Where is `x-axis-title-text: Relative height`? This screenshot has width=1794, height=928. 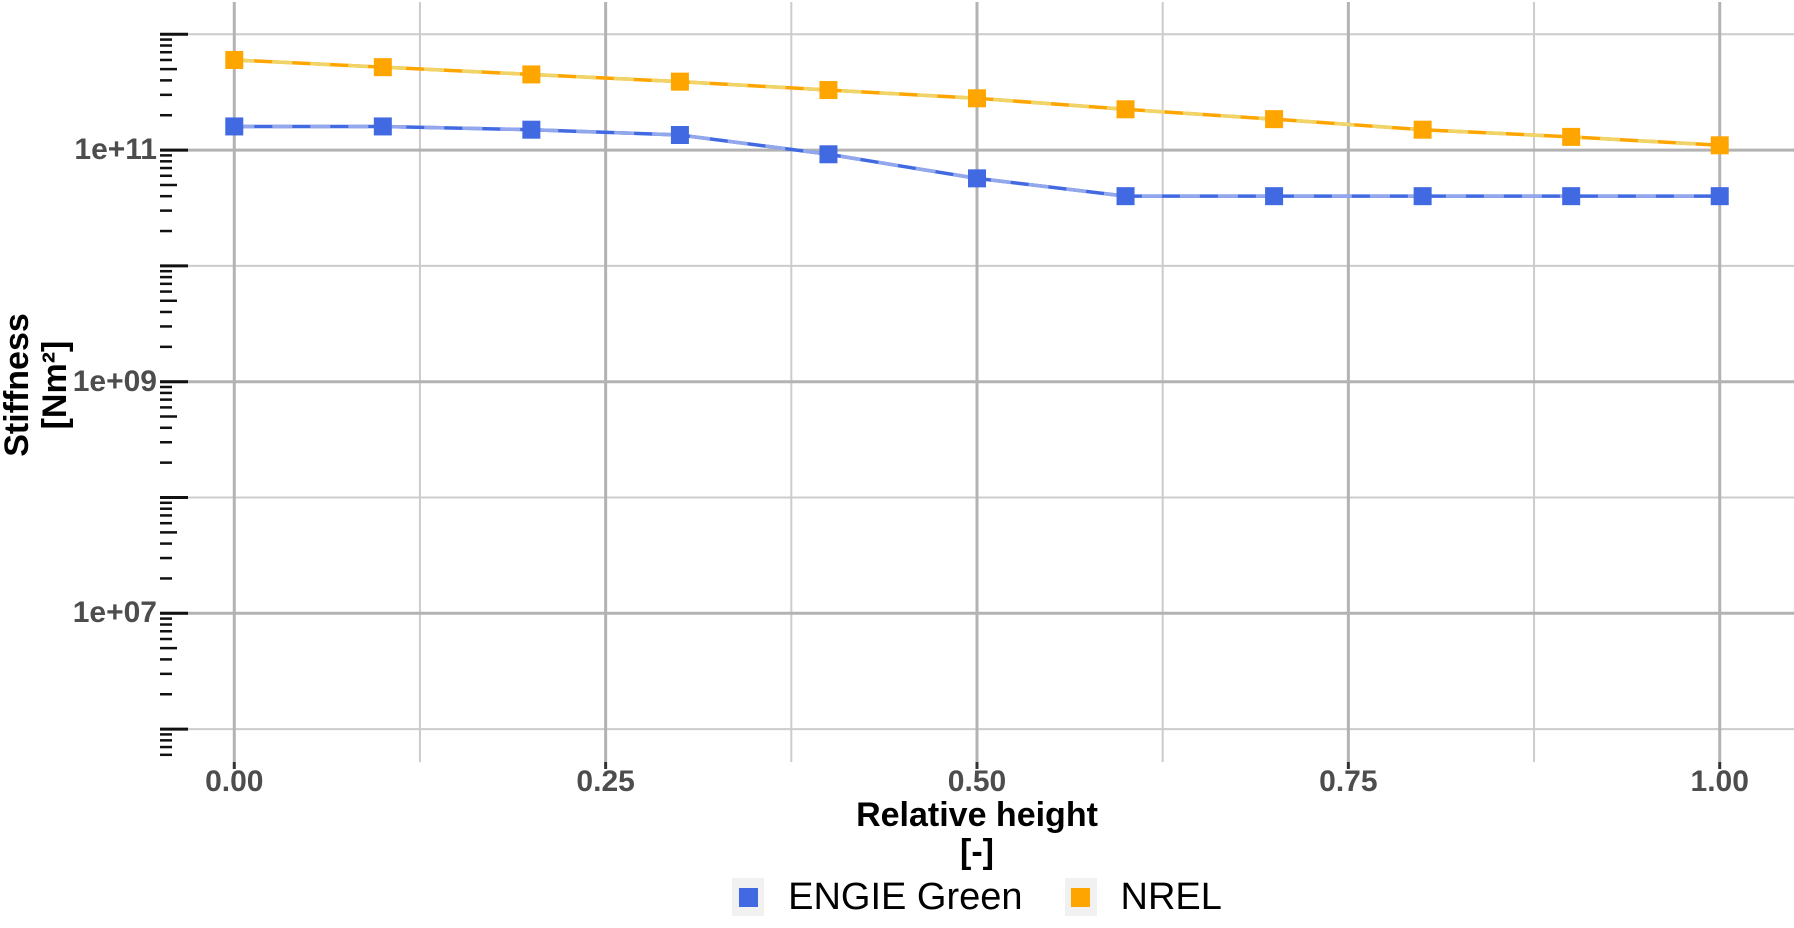
x-axis-title-text: Relative height is located at coordinates (977, 815).